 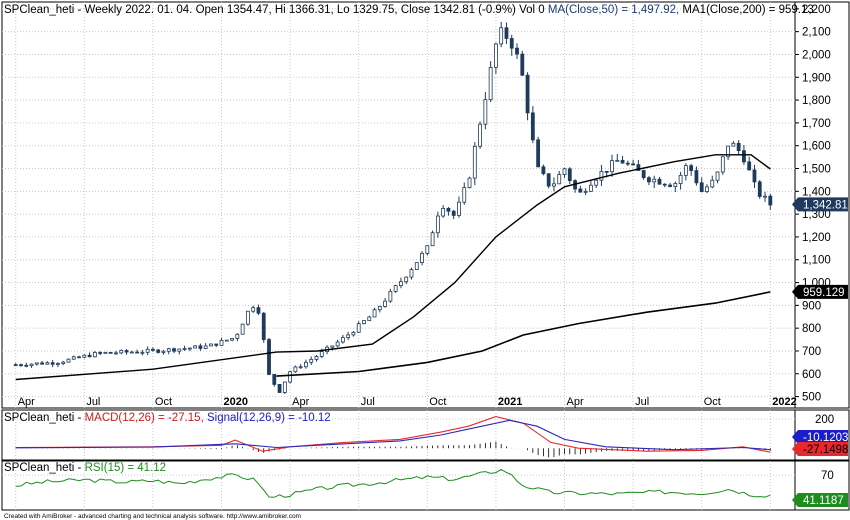 I want to click on ma200-badge-label: 959.129, so click(x=824, y=293).